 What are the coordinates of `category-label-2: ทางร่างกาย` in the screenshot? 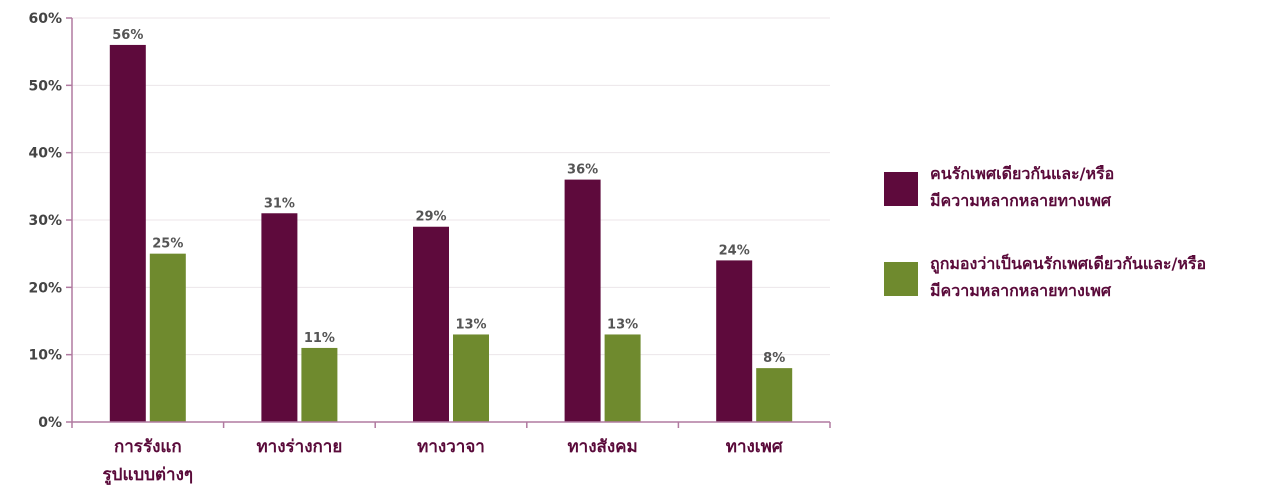 It's located at (299, 447).